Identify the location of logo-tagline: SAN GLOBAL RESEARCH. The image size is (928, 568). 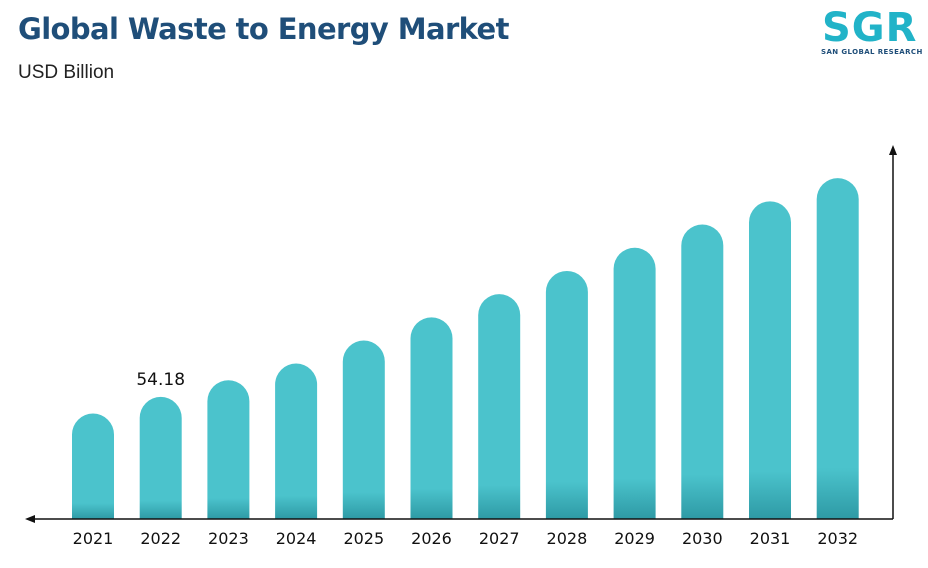
(872, 52).